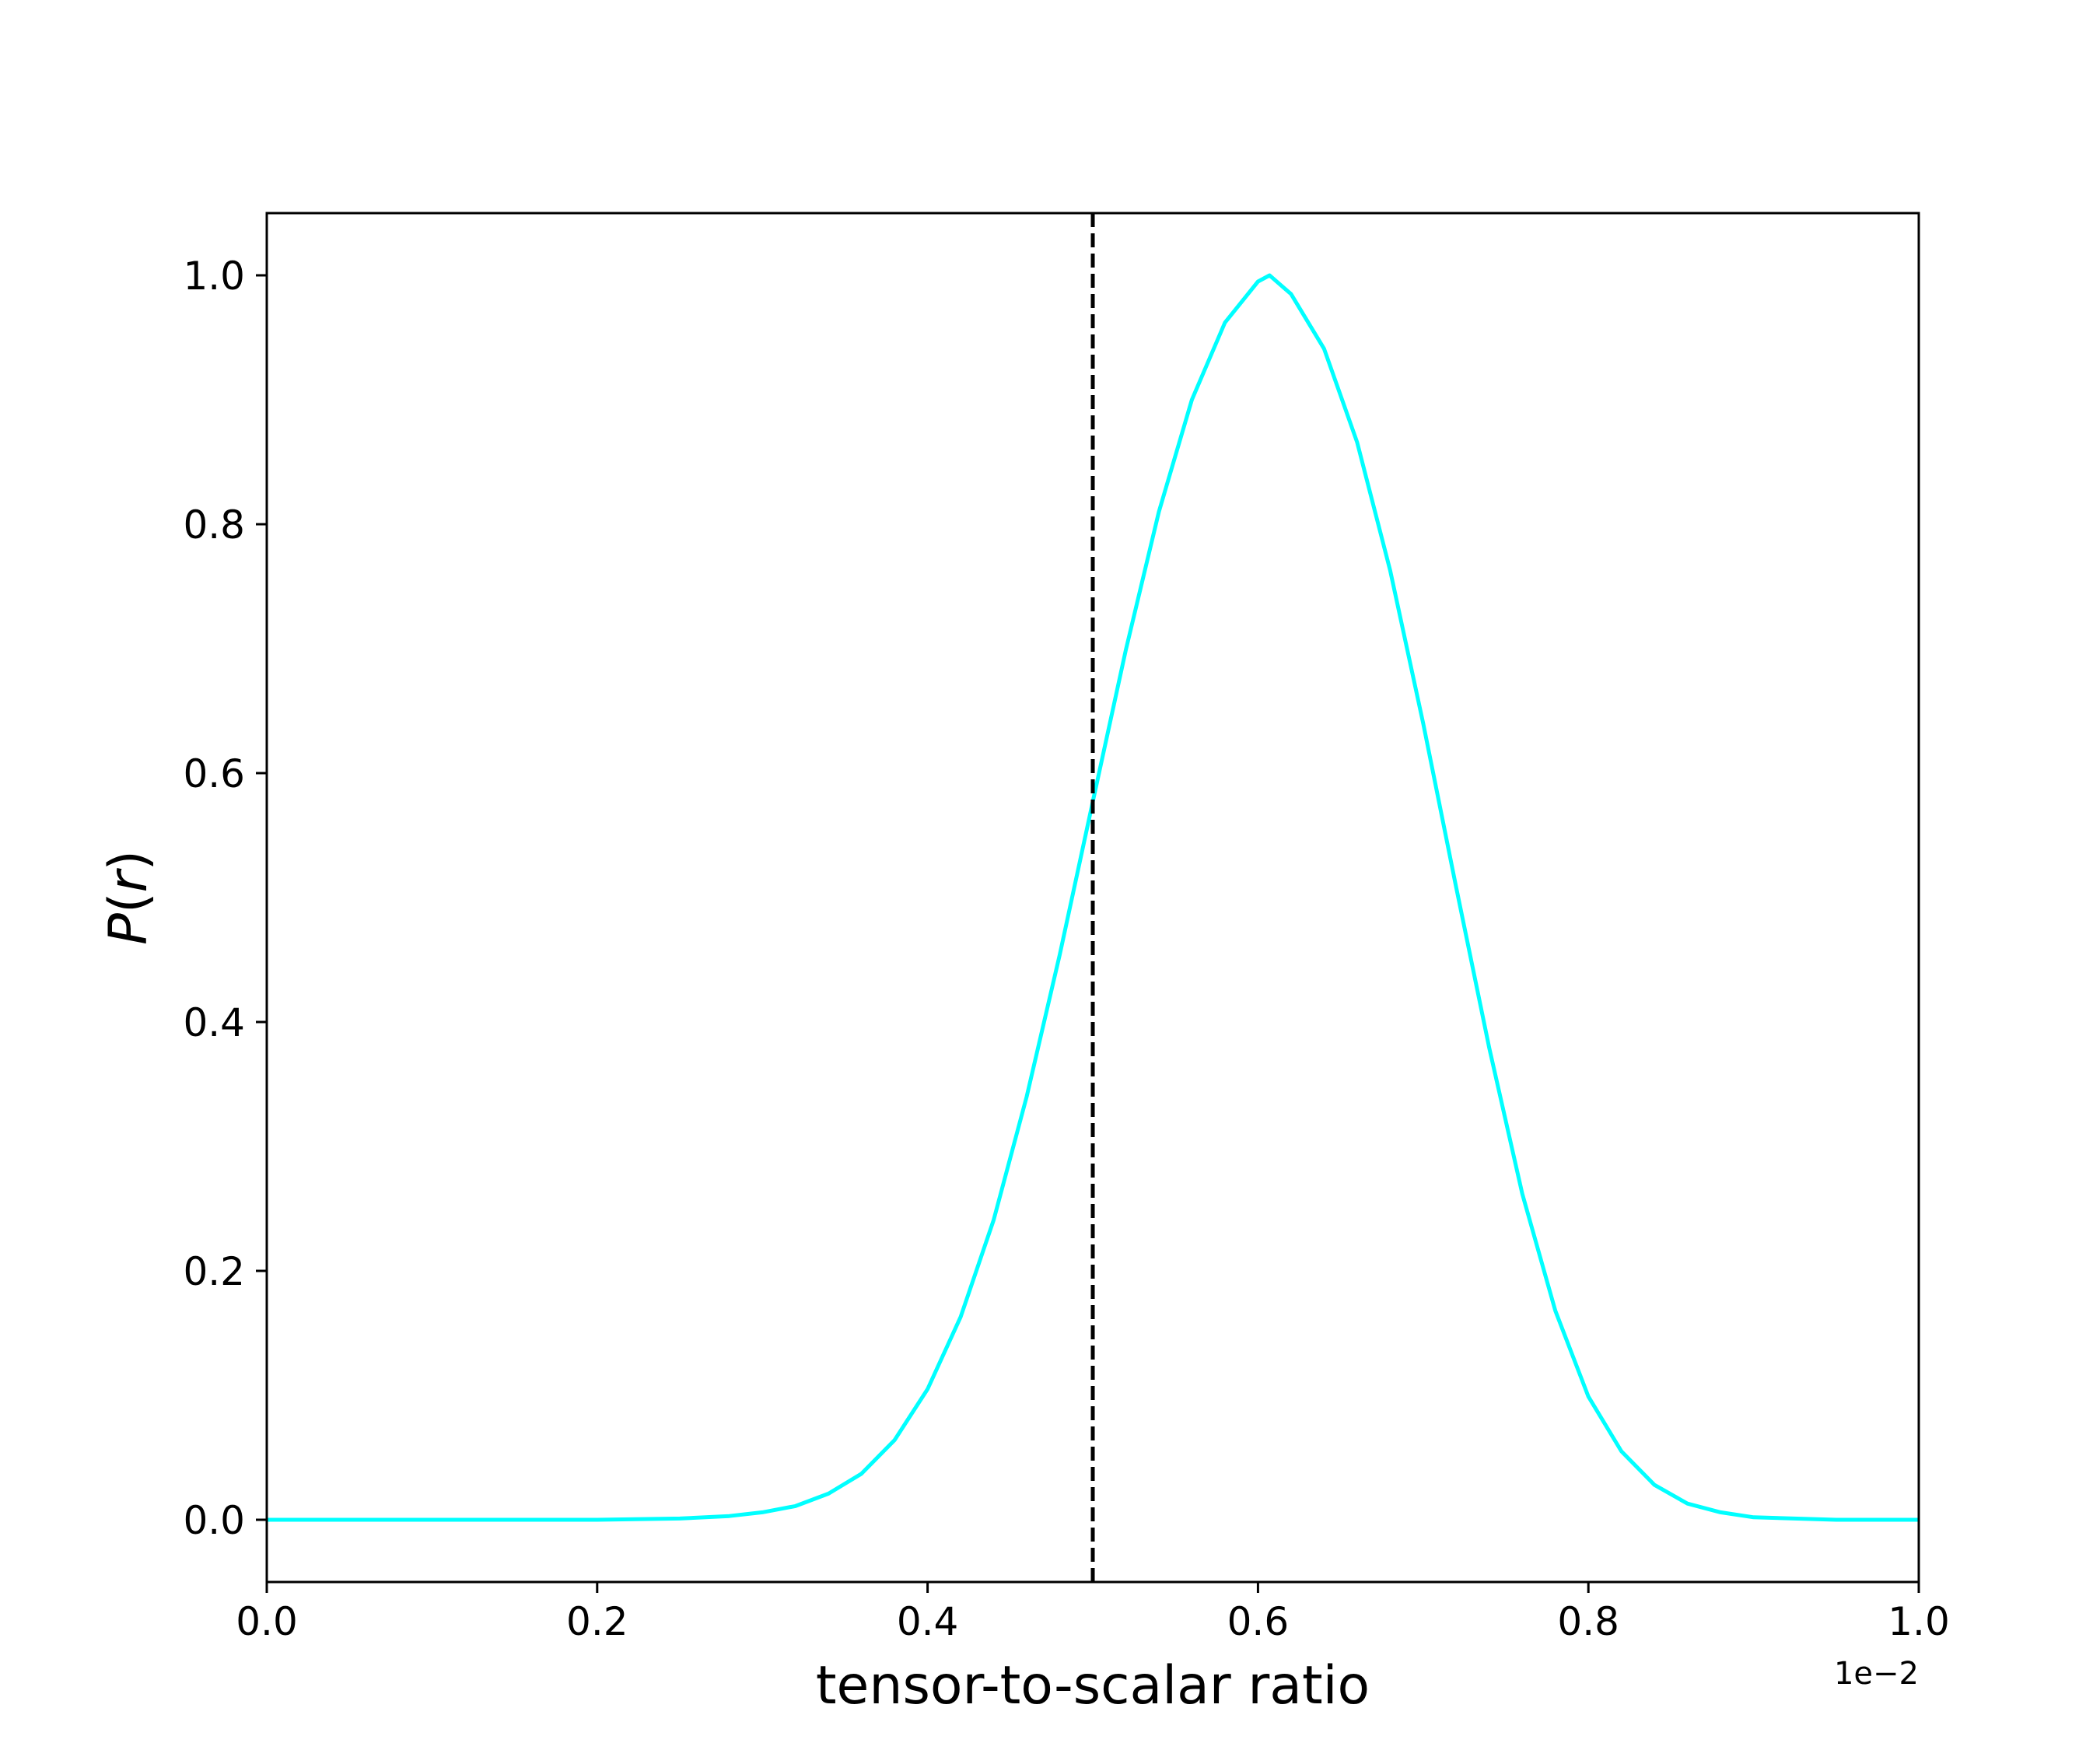  Describe the element at coordinates (267, 1621) in the screenshot. I see `x-tick-label: 0.0` at that location.